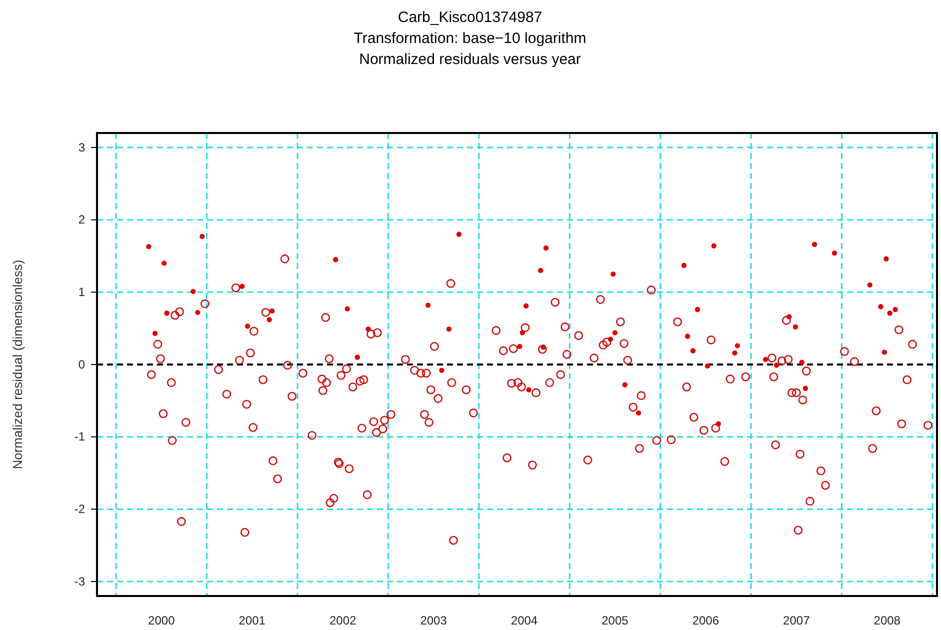  What do you see at coordinates (82, 364) in the screenshot?
I see `y-tick-label: 0` at bounding box center [82, 364].